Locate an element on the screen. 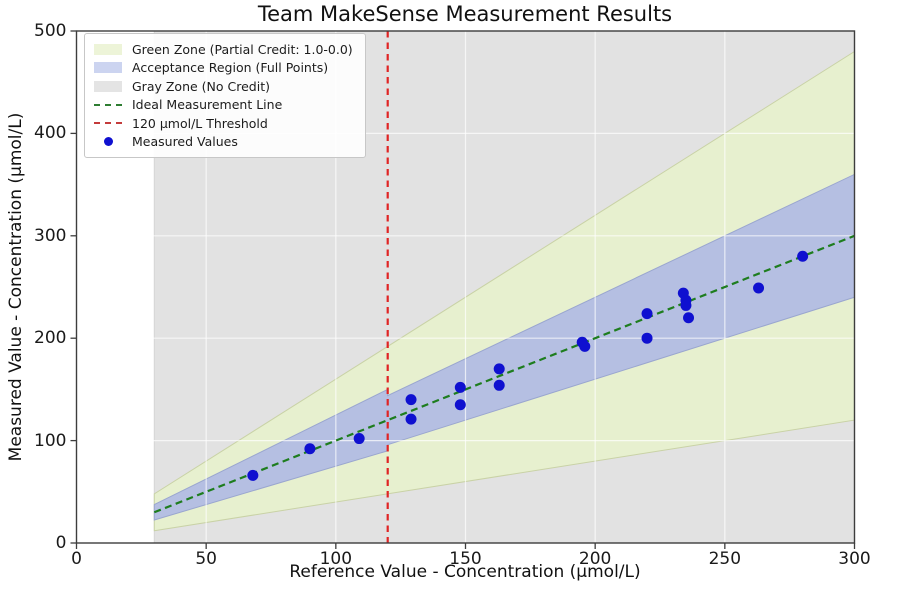 This screenshot has width=900, height=605. x-tick-label: 0 is located at coordinates (76, 559).